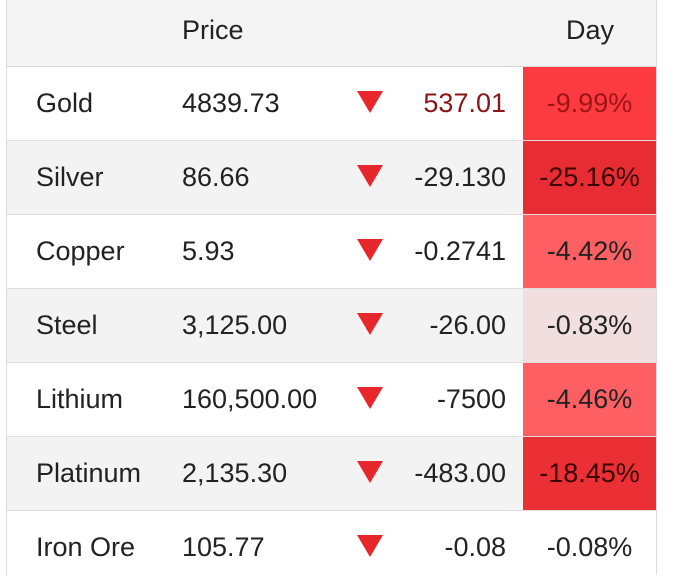  Describe the element at coordinates (331, 326) in the screenshot. I see `table-row: Steel 3,125.00 -26.00 -0.83%` at that location.